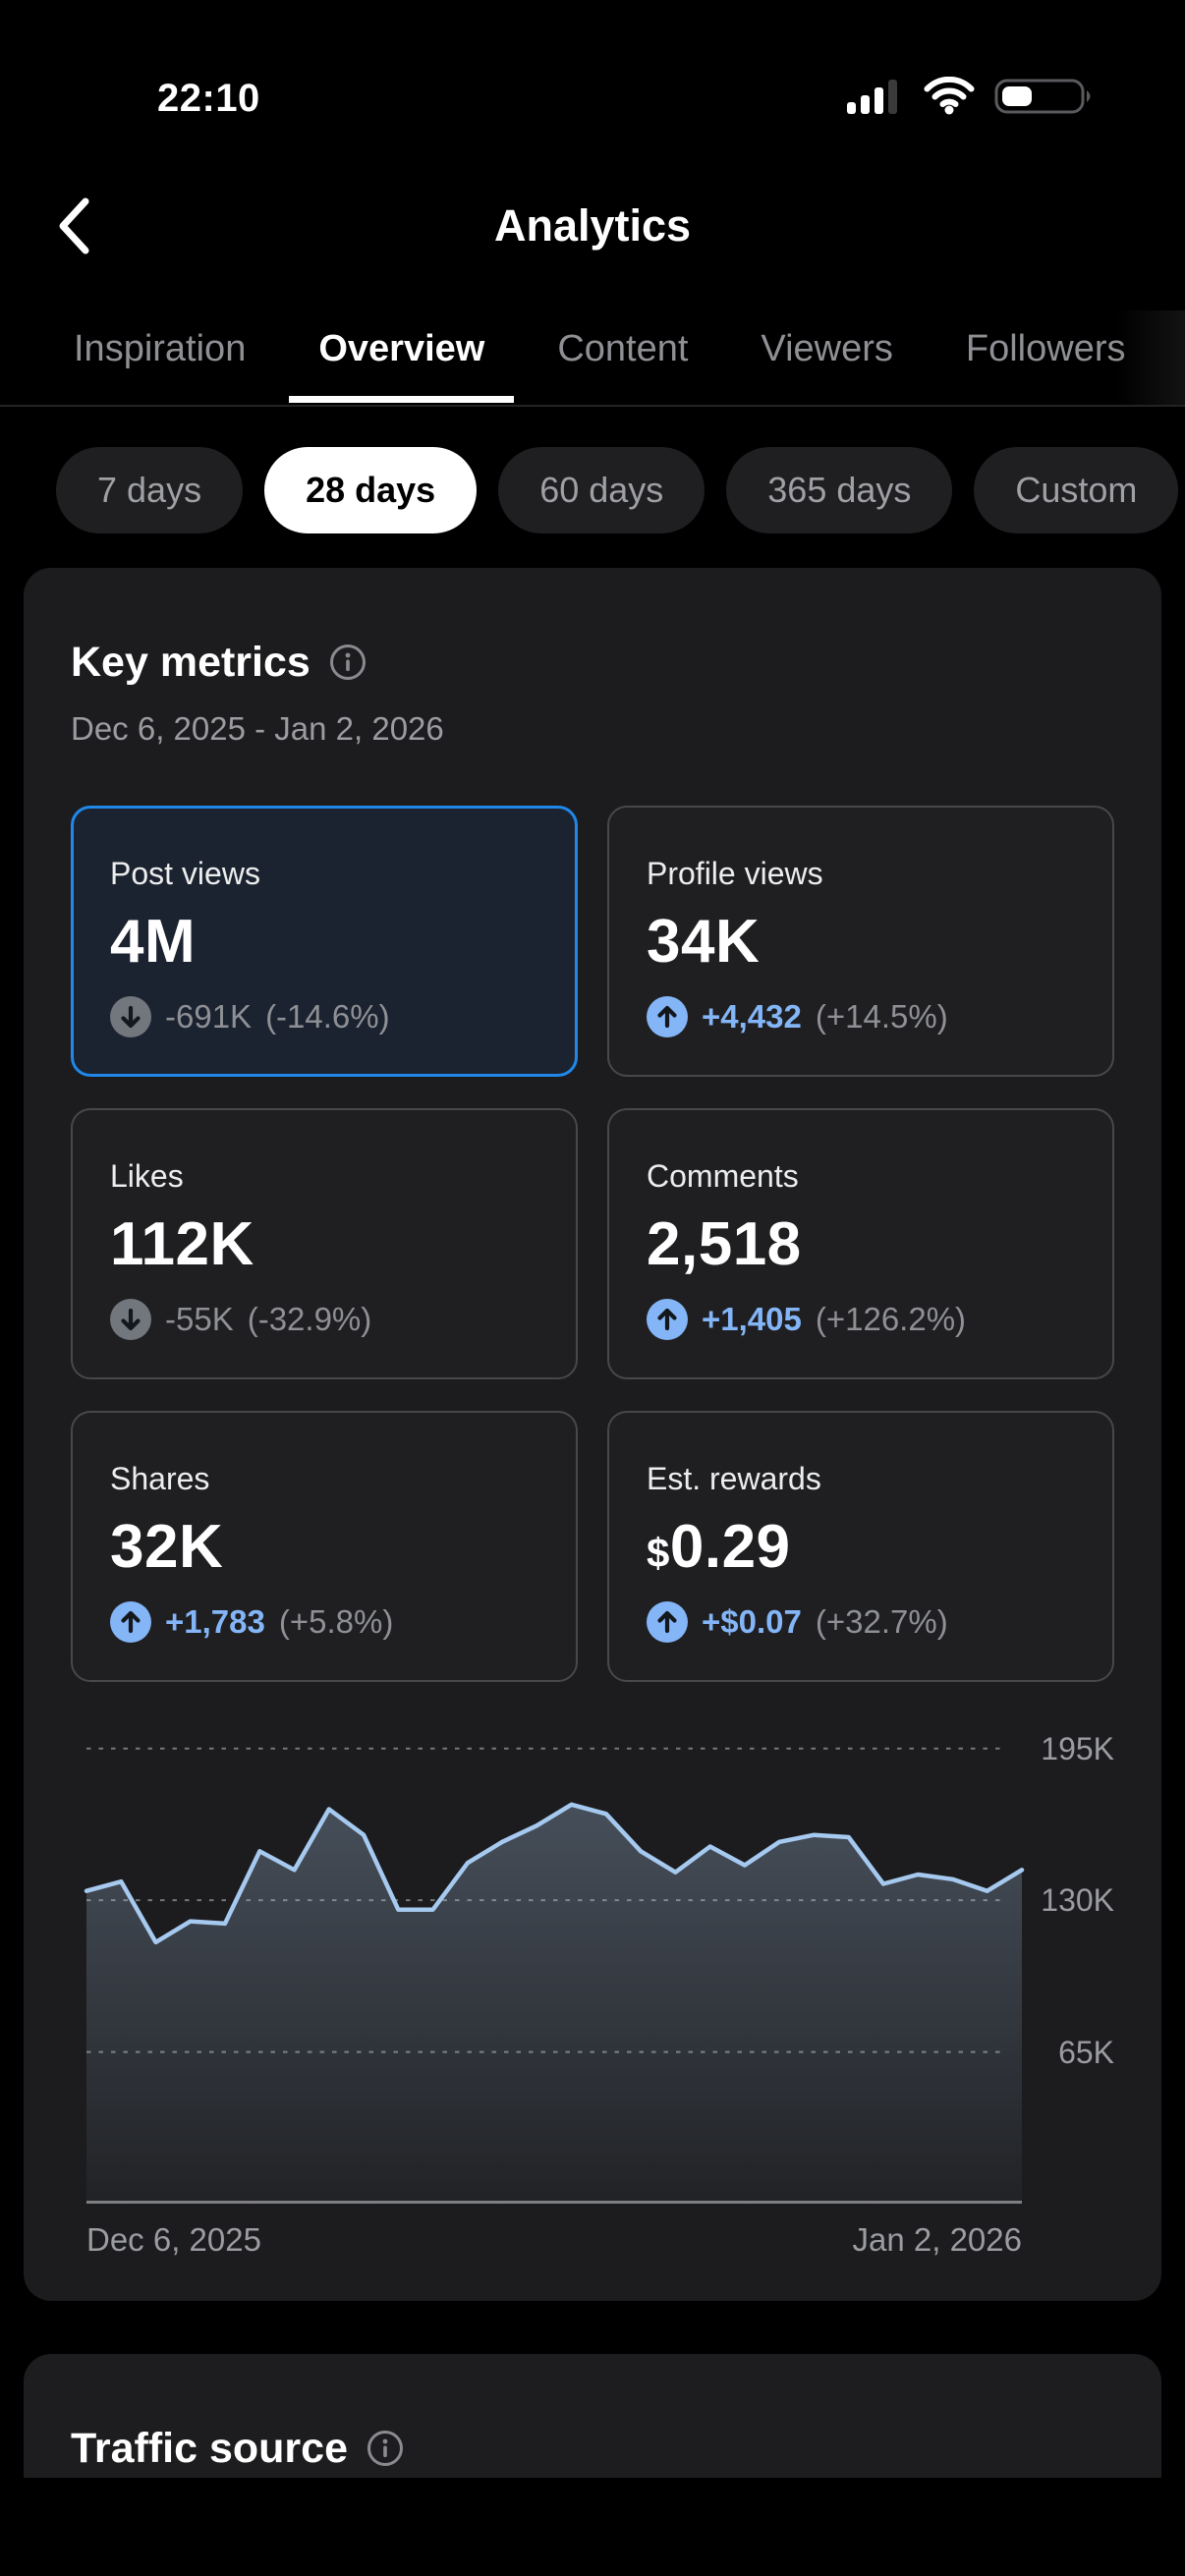  I want to click on tab-followers: Followers, so click(1045, 348).